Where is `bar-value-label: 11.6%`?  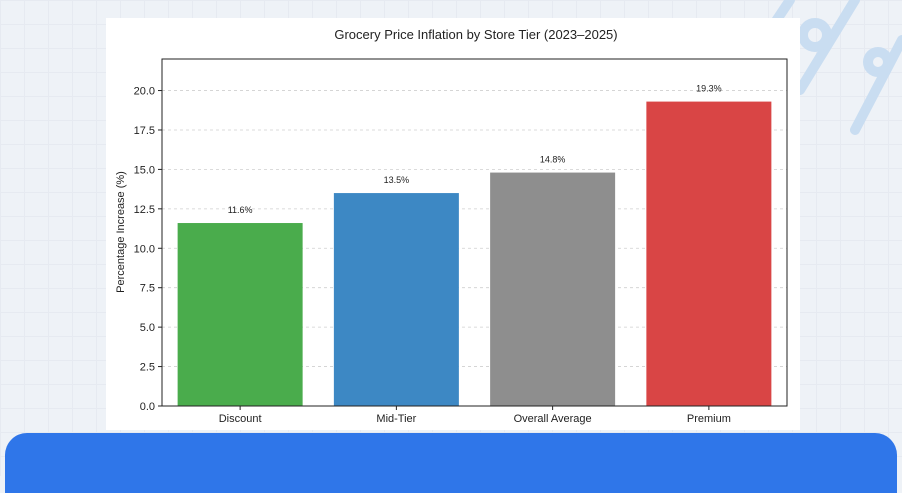
bar-value-label: 11.6% is located at coordinates (240, 210).